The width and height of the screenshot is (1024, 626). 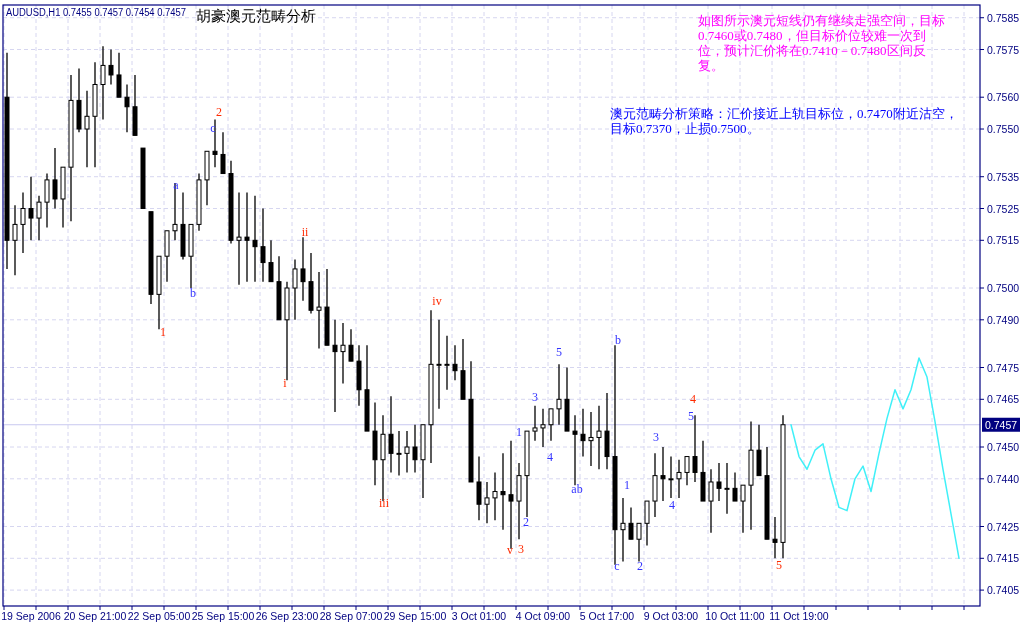 What do you see at coordinates (1003, 208) in the screenshot?
I see `y-tick-label: 0.7525` at bounding box center [1003, 208].